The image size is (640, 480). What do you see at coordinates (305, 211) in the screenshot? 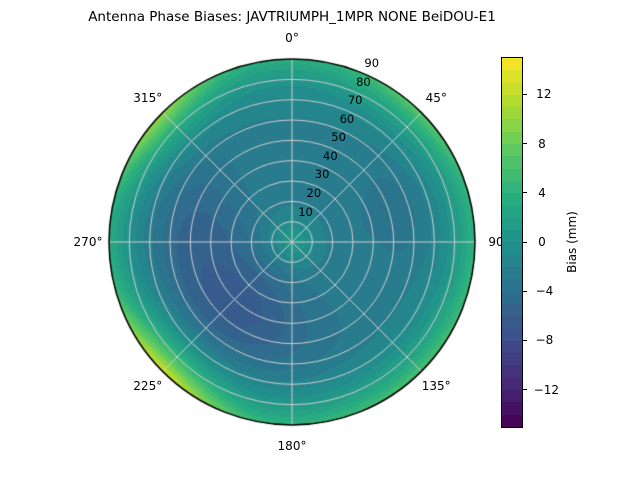
I see `r-tick-label: 10` at bounding box center [305, 211].